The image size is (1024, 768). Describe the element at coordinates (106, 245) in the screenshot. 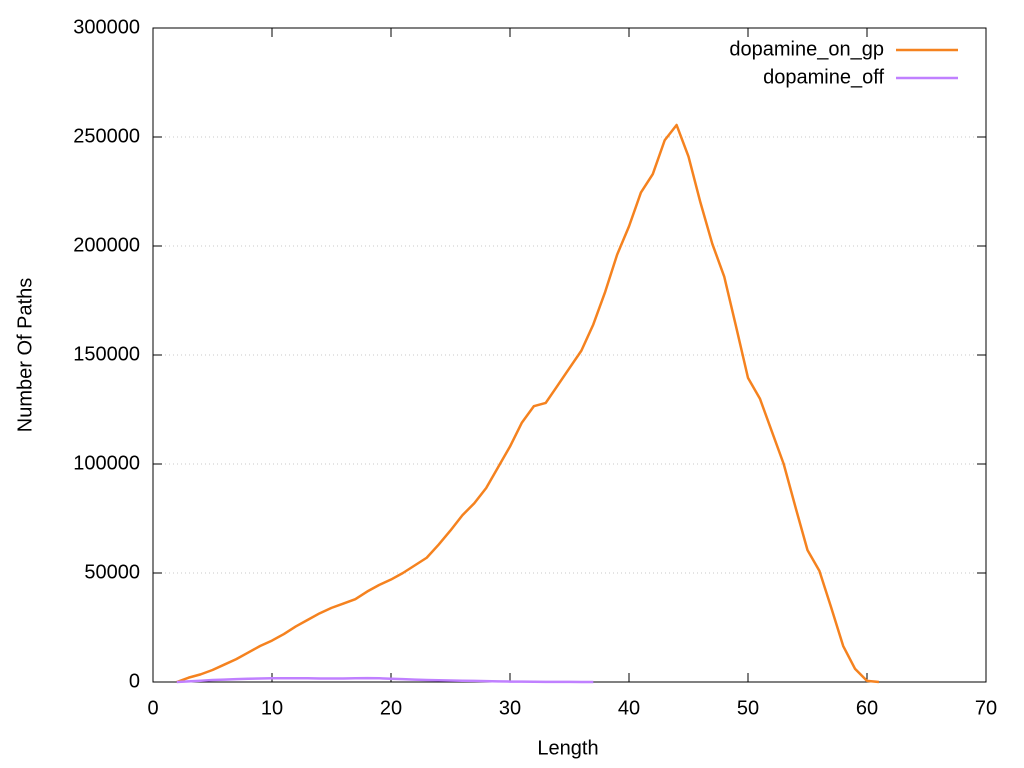

I see `y-tick-label: 200000` at that location.